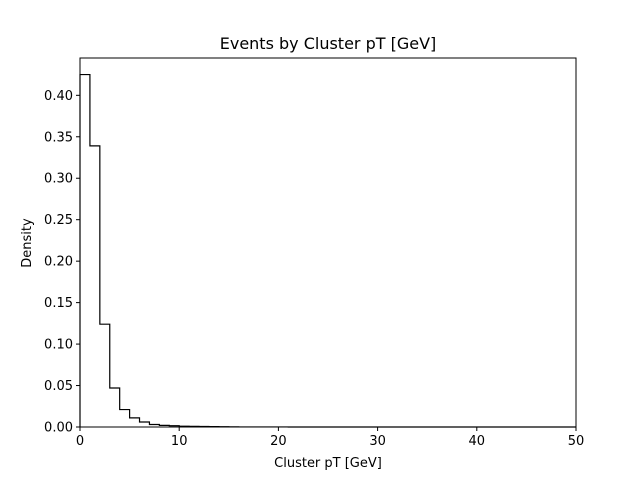  What do you see at coordinates (330, 438) in the screenshot?
I see `x-axis: 0 10 20 30 40 50` at bounding box center [330, 438].